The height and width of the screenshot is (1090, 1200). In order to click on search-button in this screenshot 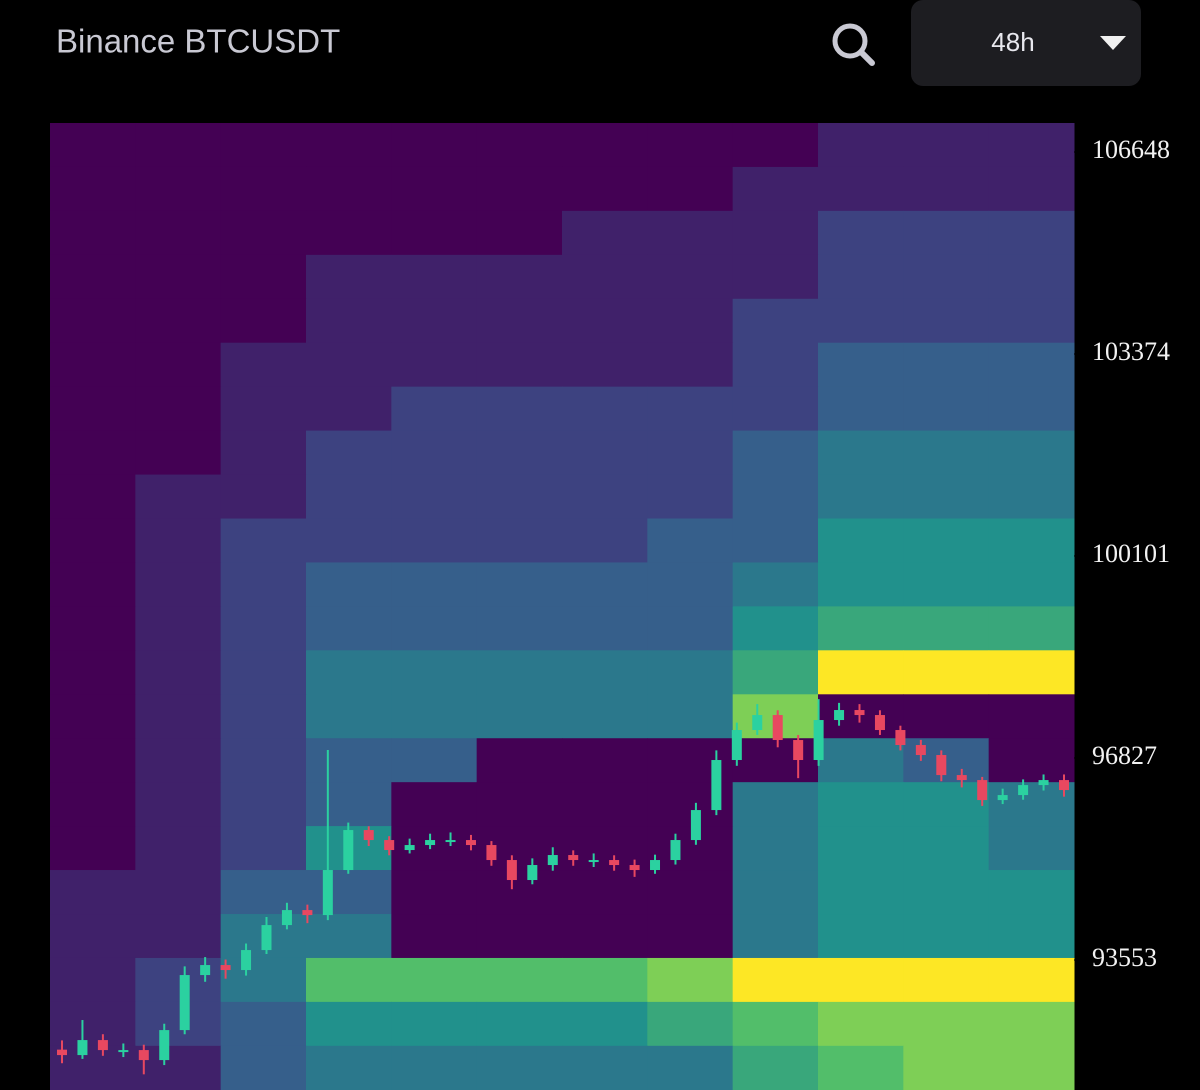, I will do `click(853, 44)`.